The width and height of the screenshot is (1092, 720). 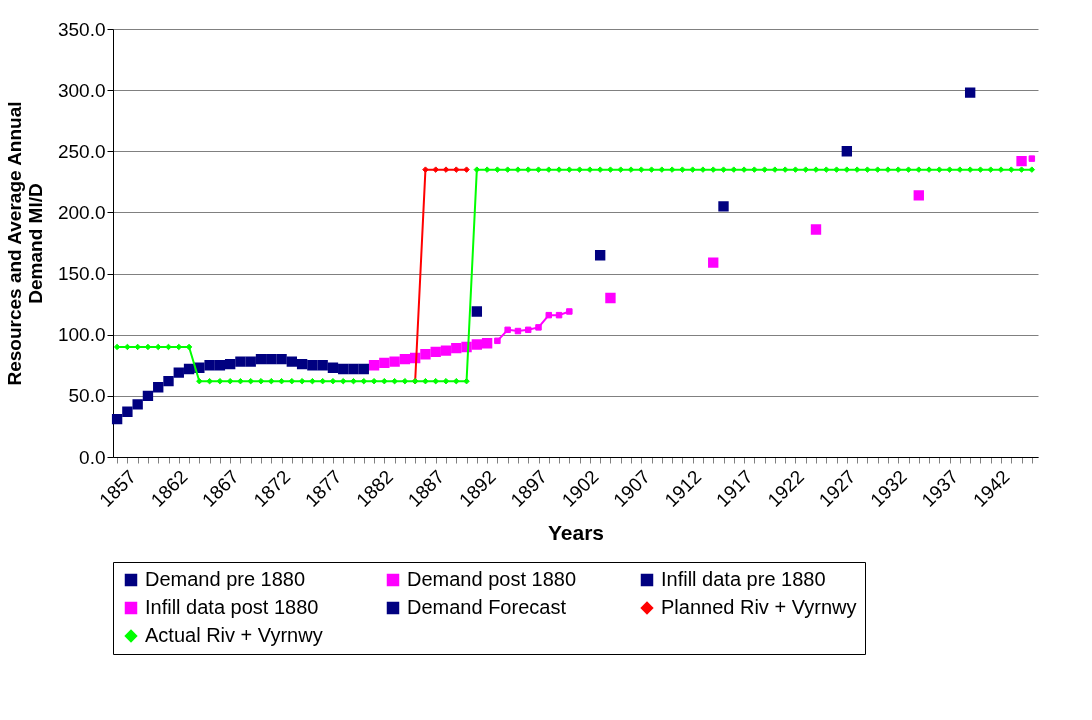 I want to click on y-tick-label: 0.0, so click(x=92, y=457).